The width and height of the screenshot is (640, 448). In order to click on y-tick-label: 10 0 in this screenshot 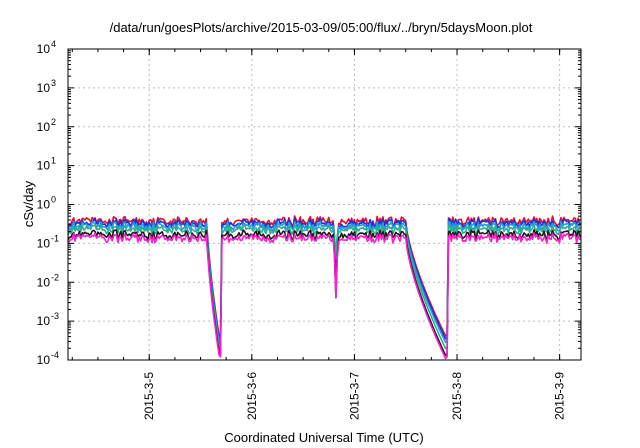, I will do `click(46, 203)`.